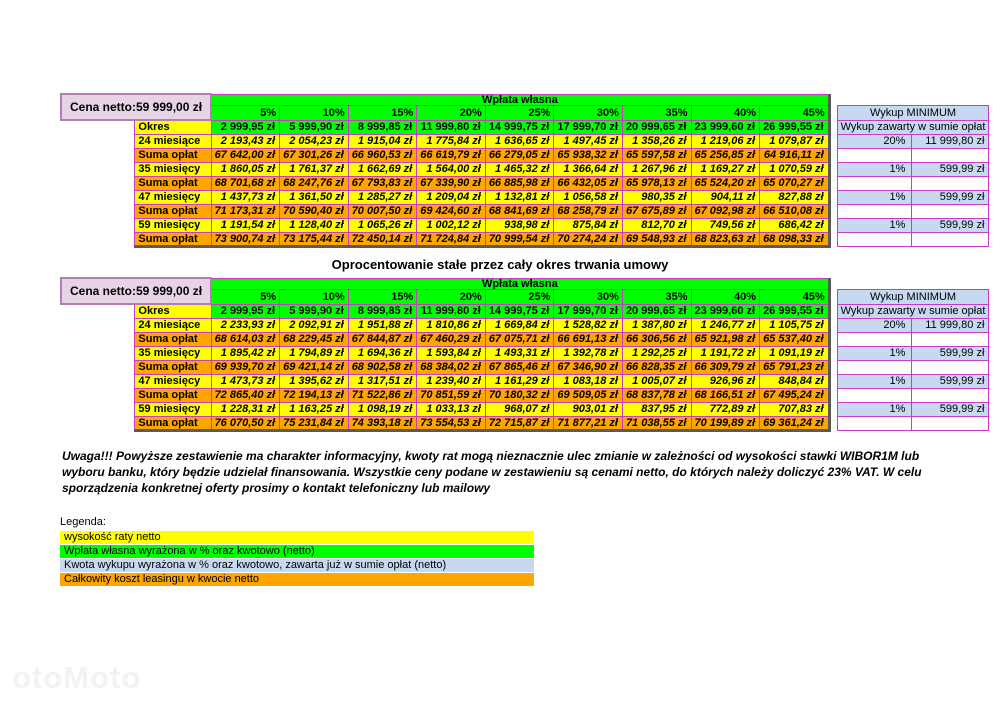  Describe the element at coordinates (519, 395) in the screenshot. I see `suma-value-cell: 70 180,32 zł` at that location.